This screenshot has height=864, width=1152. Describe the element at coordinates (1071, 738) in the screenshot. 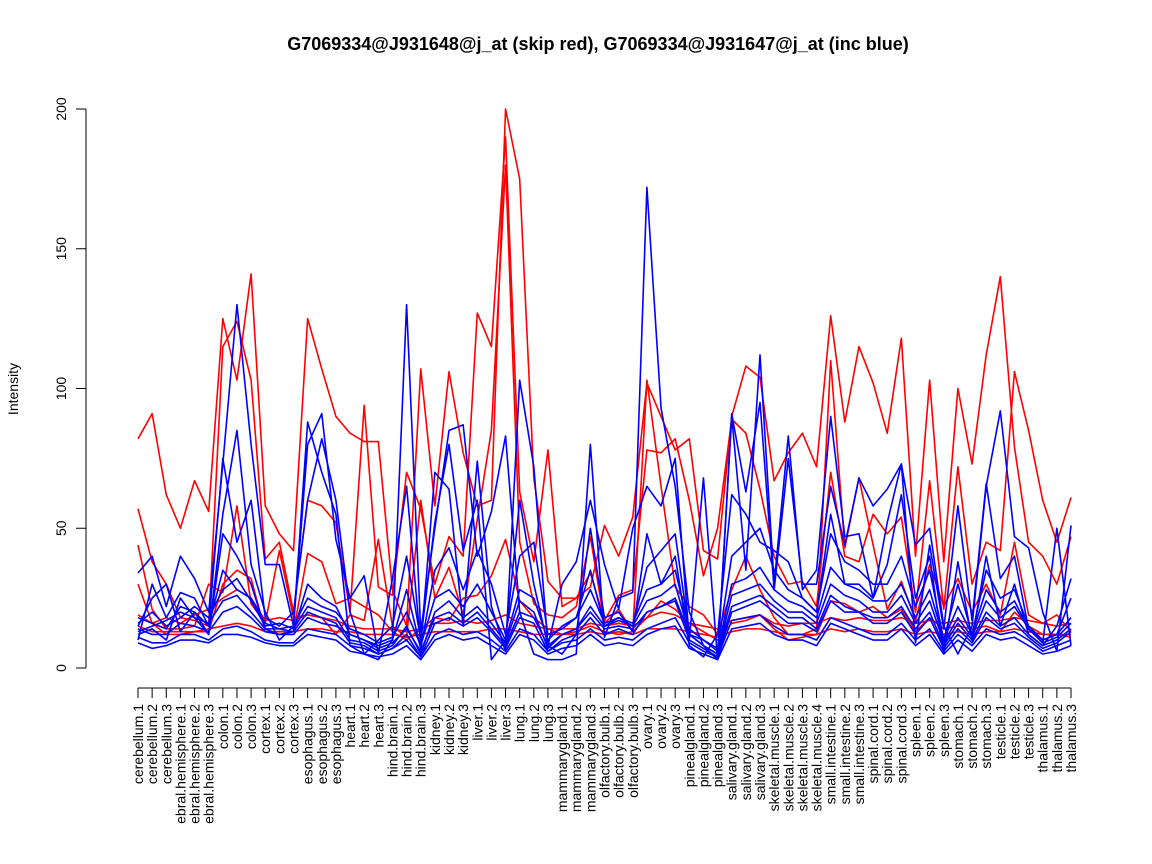

I see `x-tick-label: thalamus.3` at that location.